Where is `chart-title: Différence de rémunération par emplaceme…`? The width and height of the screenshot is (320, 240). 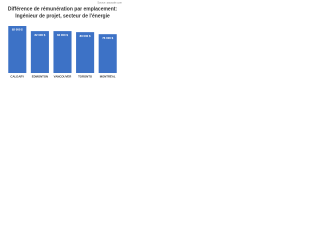
chart-title: Différence de rémunération par emplaceme… is located at coordinates (63, 9).